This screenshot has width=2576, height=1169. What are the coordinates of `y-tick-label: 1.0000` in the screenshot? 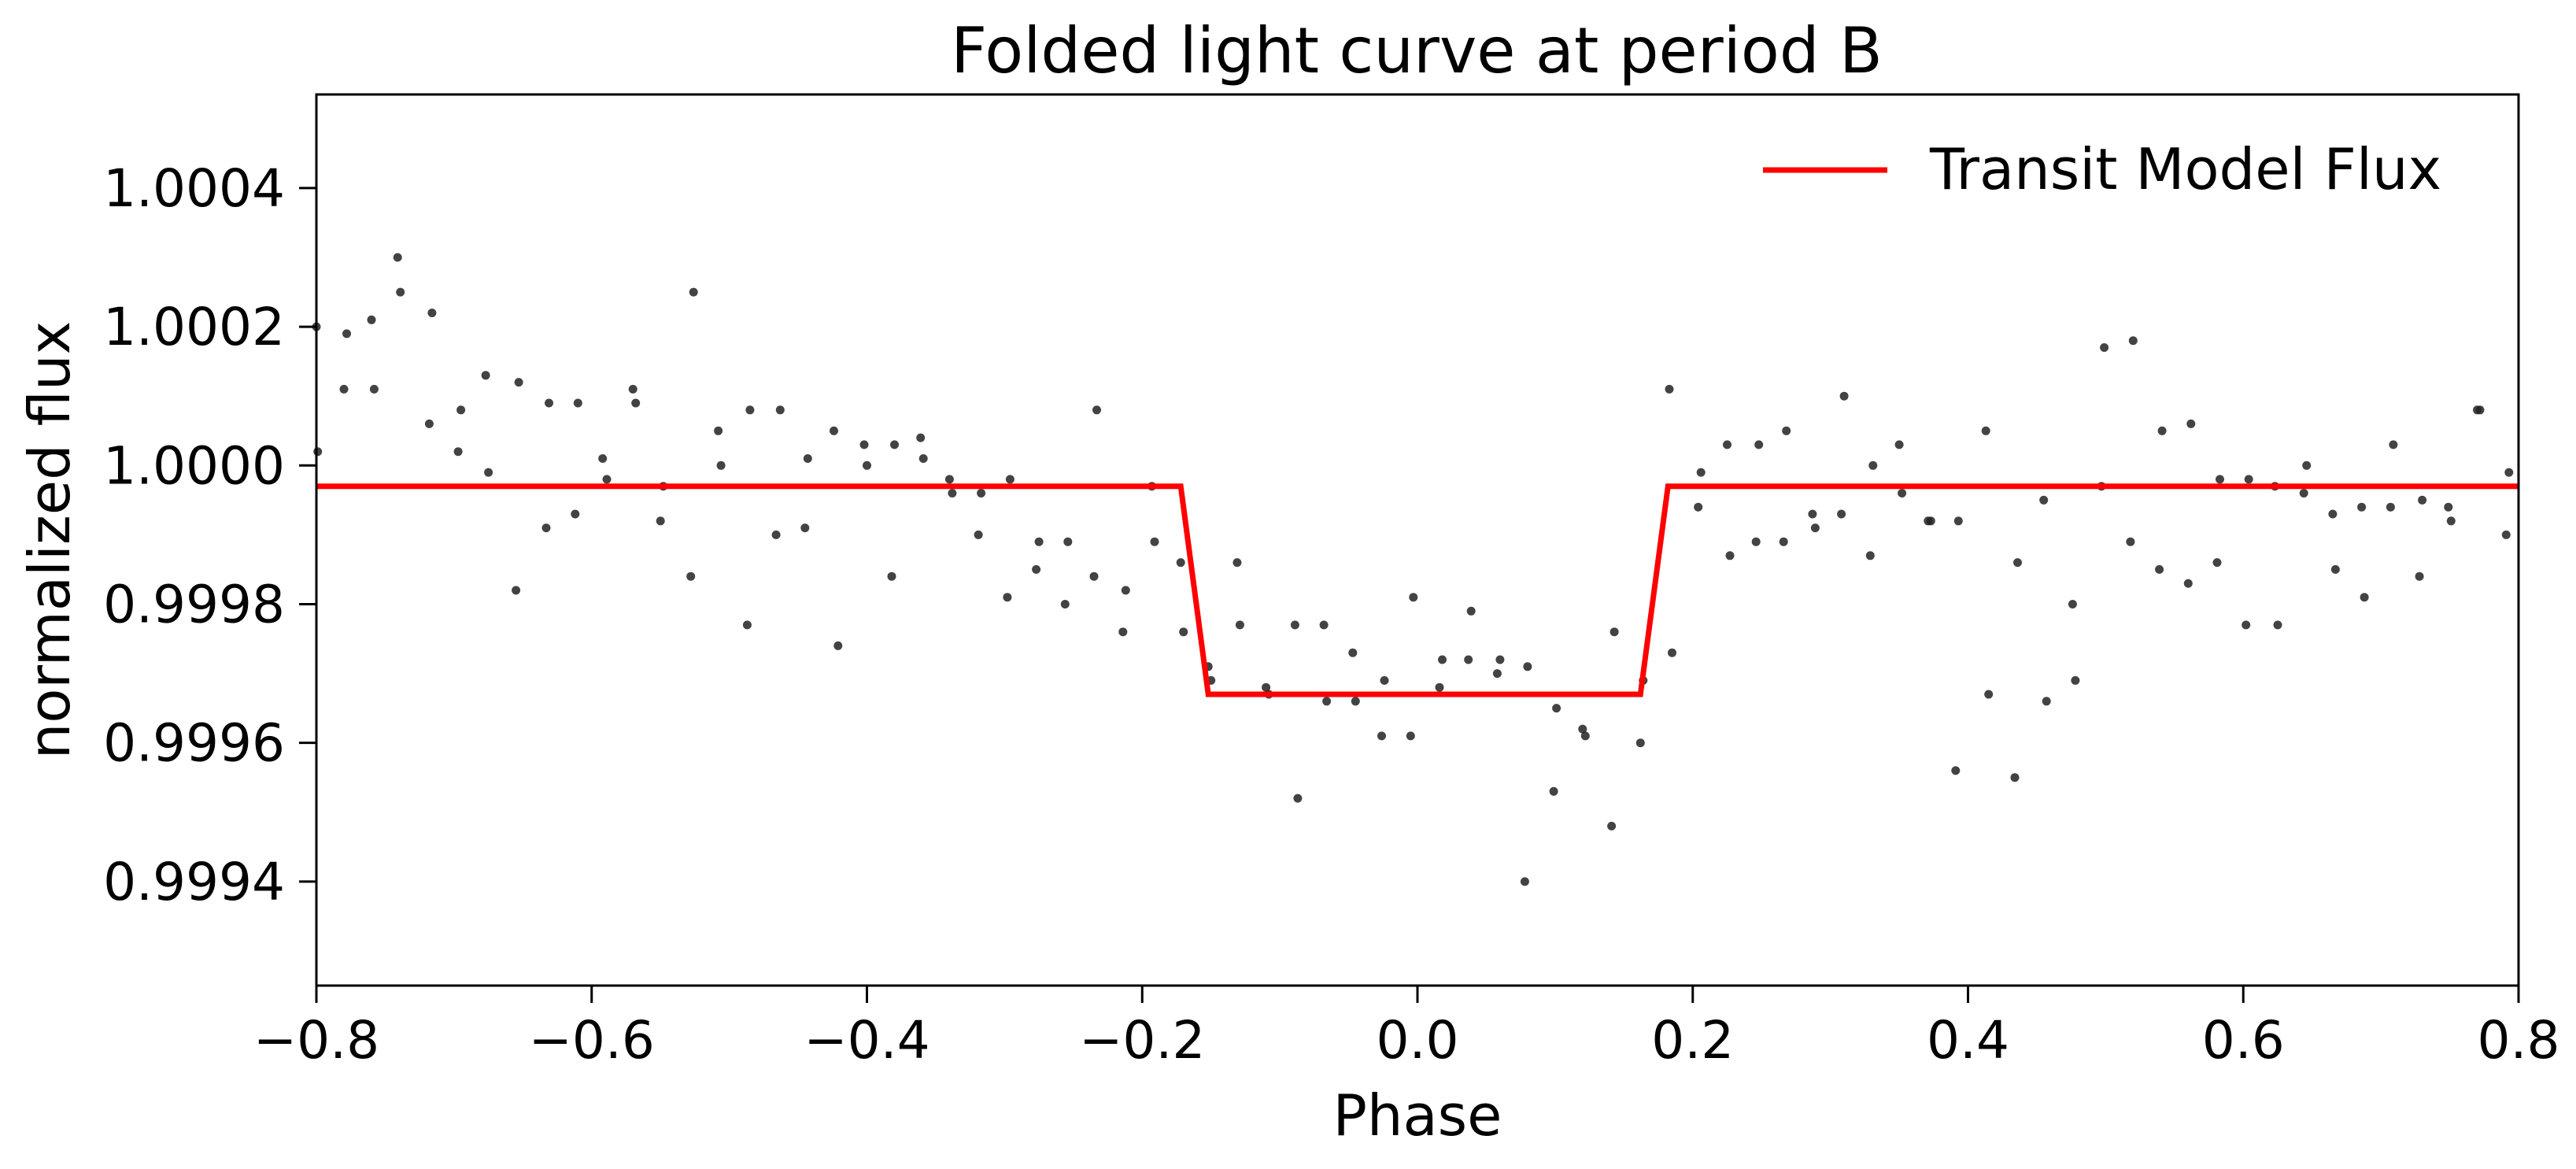 It's located at (194, 466).